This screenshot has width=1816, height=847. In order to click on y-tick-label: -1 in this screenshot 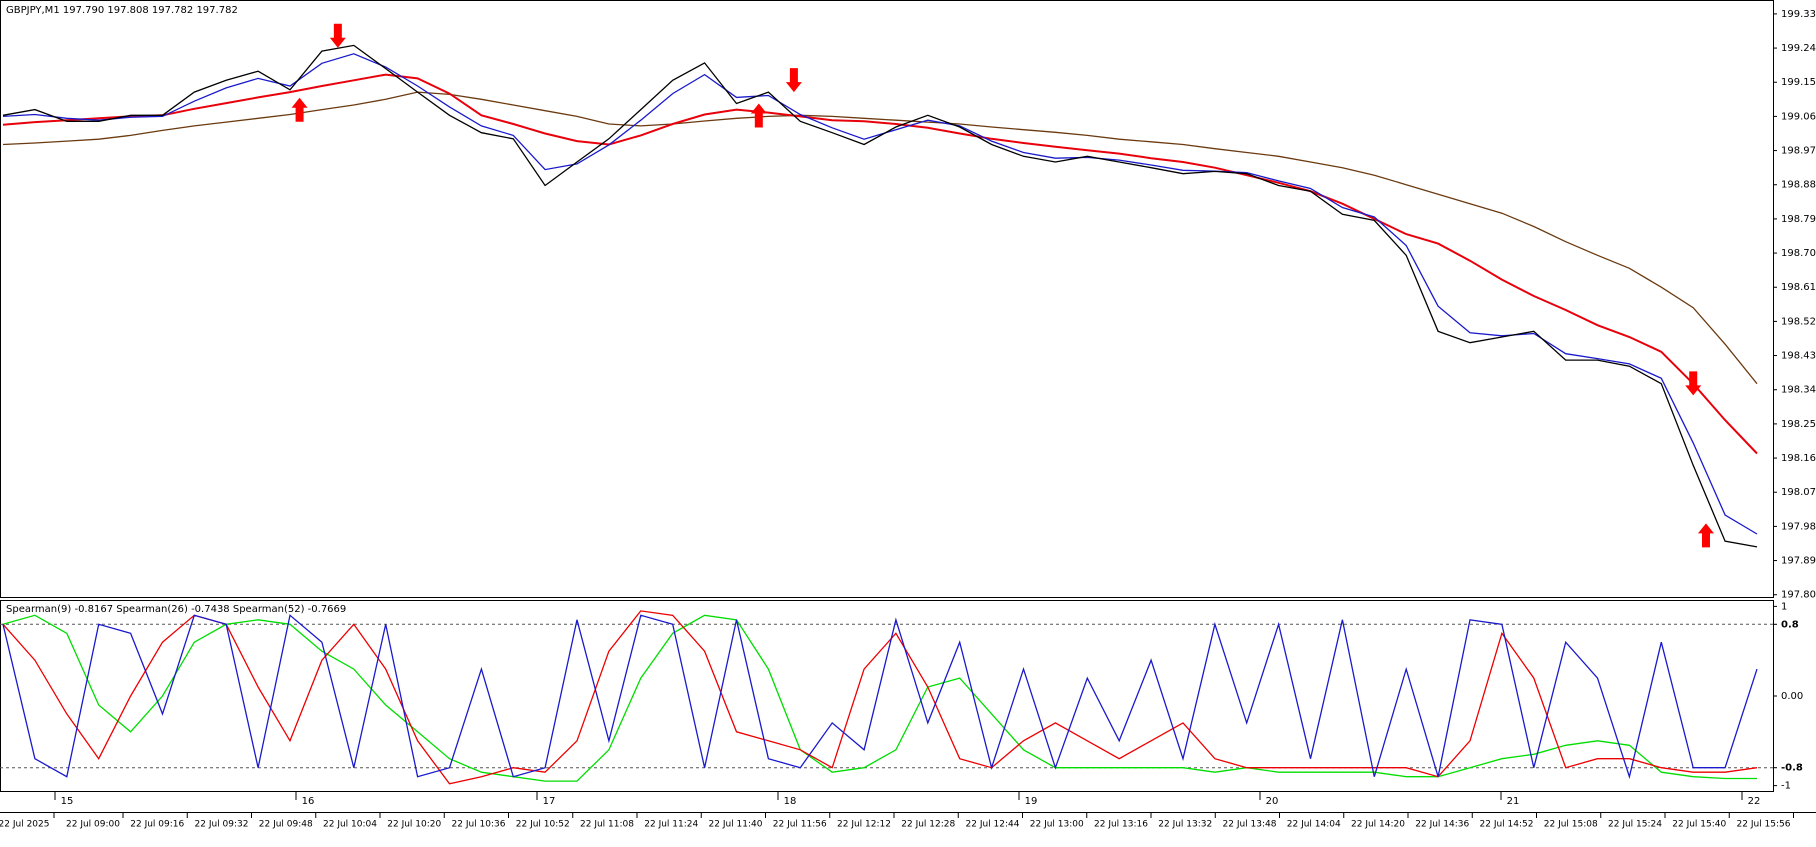, I will do `click(1786, 786)`.